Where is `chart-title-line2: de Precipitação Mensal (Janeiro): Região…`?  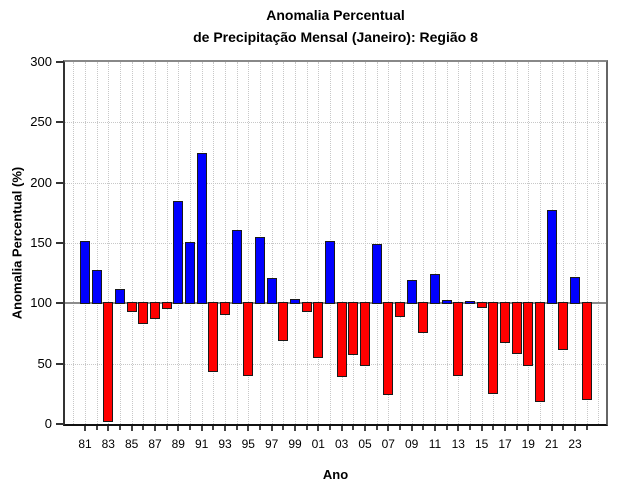 chart-title-line2: de Precipitação Mensal (Janeiro): Região… is located at coordinates (335, 37).